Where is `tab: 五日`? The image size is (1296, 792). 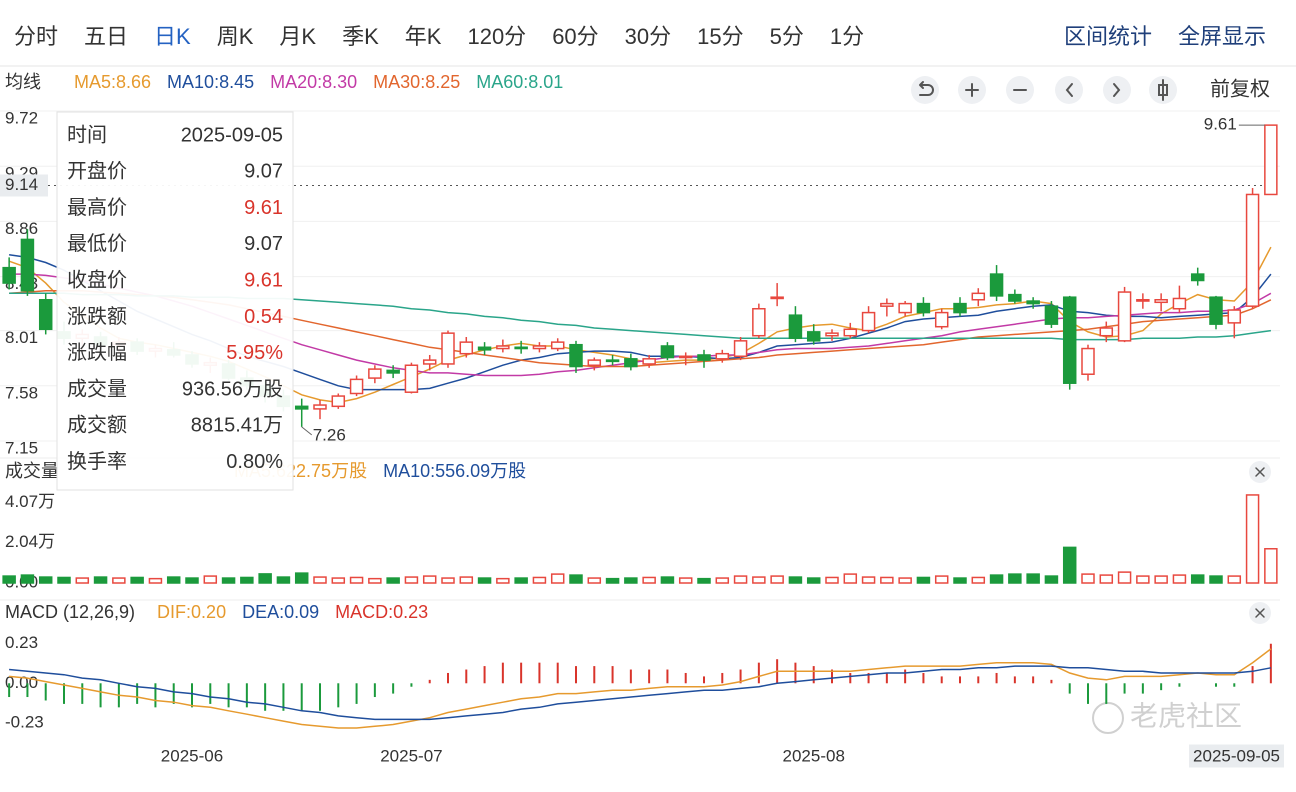
tab: 五日 is located at coordinates (106, 36).